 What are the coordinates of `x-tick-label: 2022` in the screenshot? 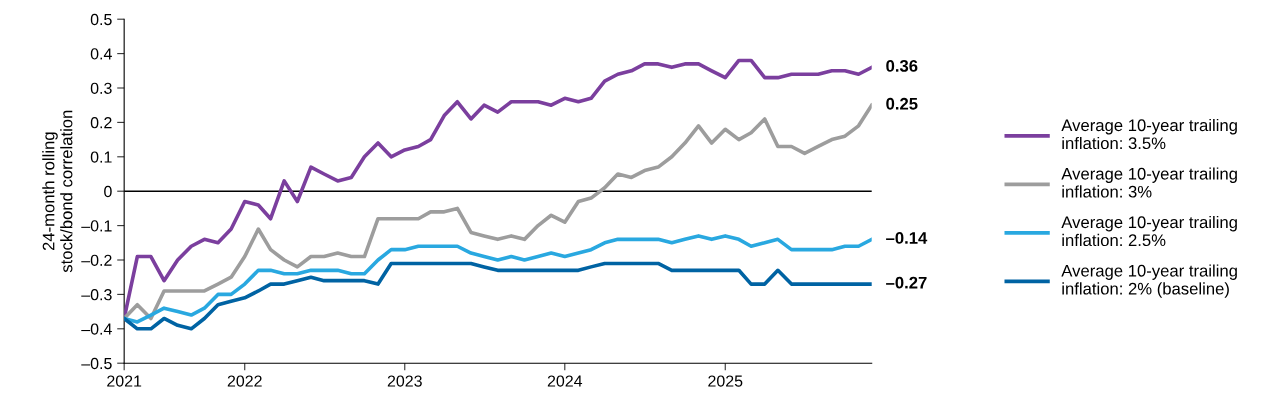 It's located at (244, 381).